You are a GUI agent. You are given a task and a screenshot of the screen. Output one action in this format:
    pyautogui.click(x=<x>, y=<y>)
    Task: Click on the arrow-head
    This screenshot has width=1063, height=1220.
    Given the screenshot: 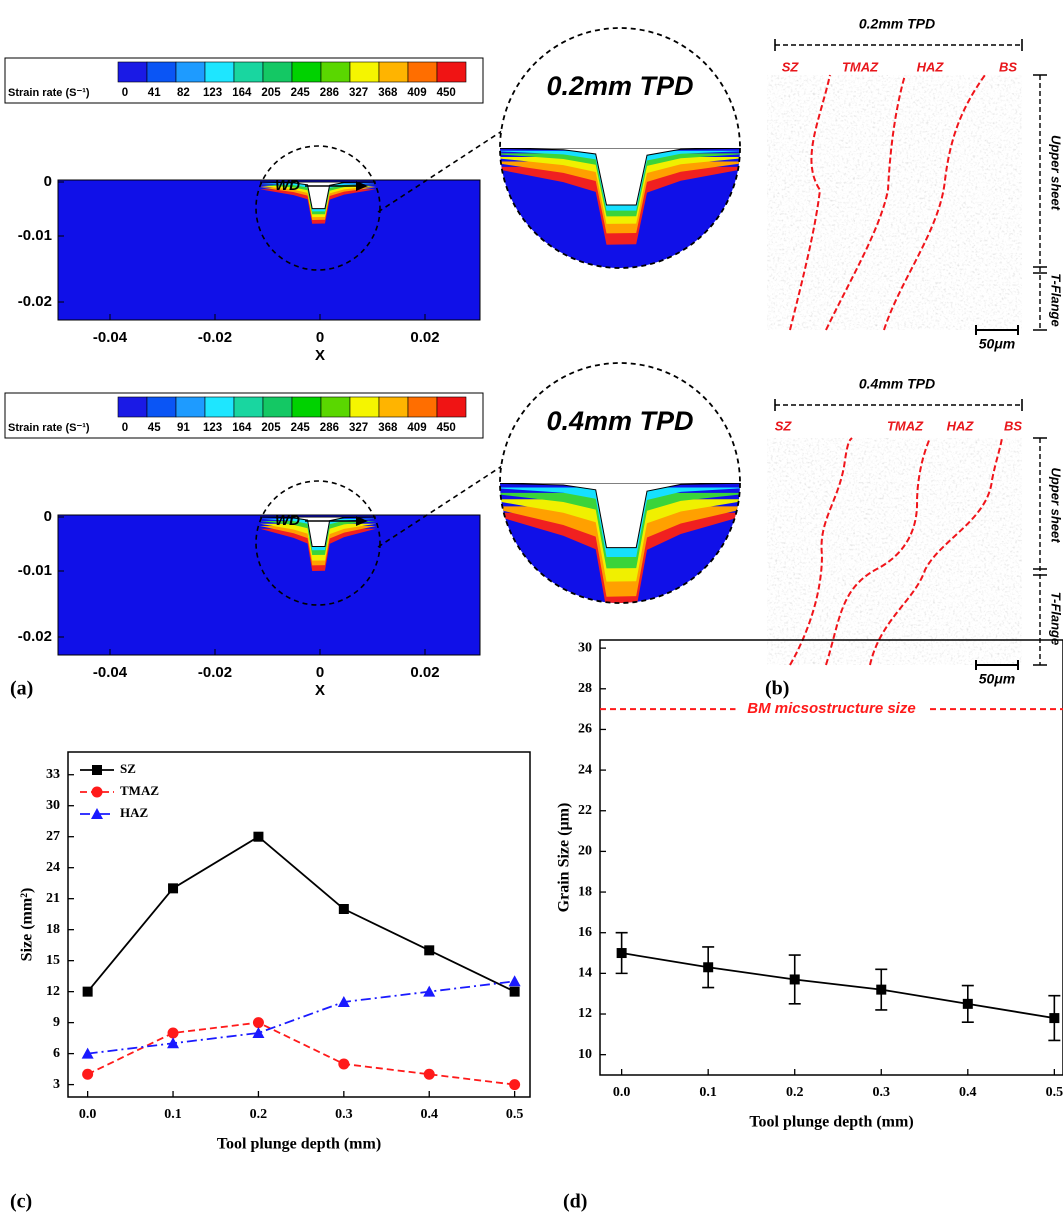 What is the action you would take?
    pyautogui.click(x=362, y=521)
    